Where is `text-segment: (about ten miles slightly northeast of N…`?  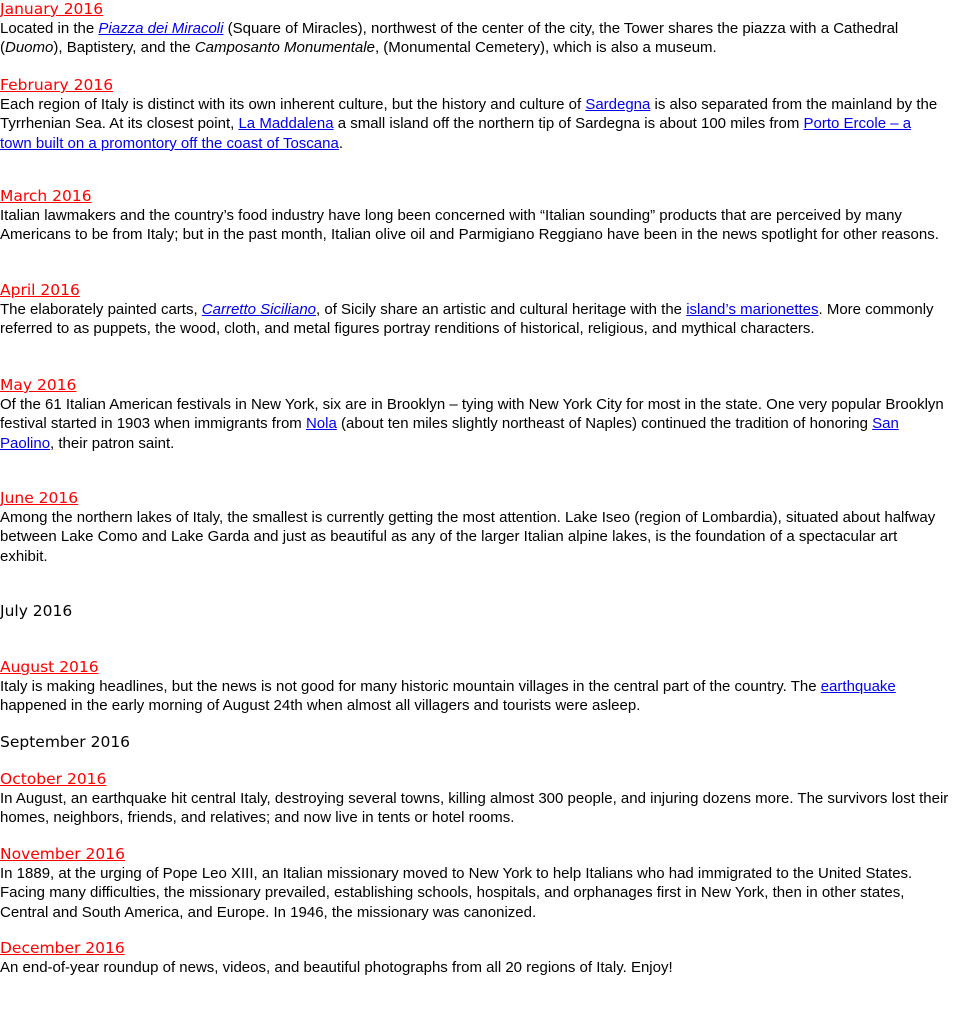 text-segment: (about ten miles slightly northeast of N… is located at coordinates (604, 424).